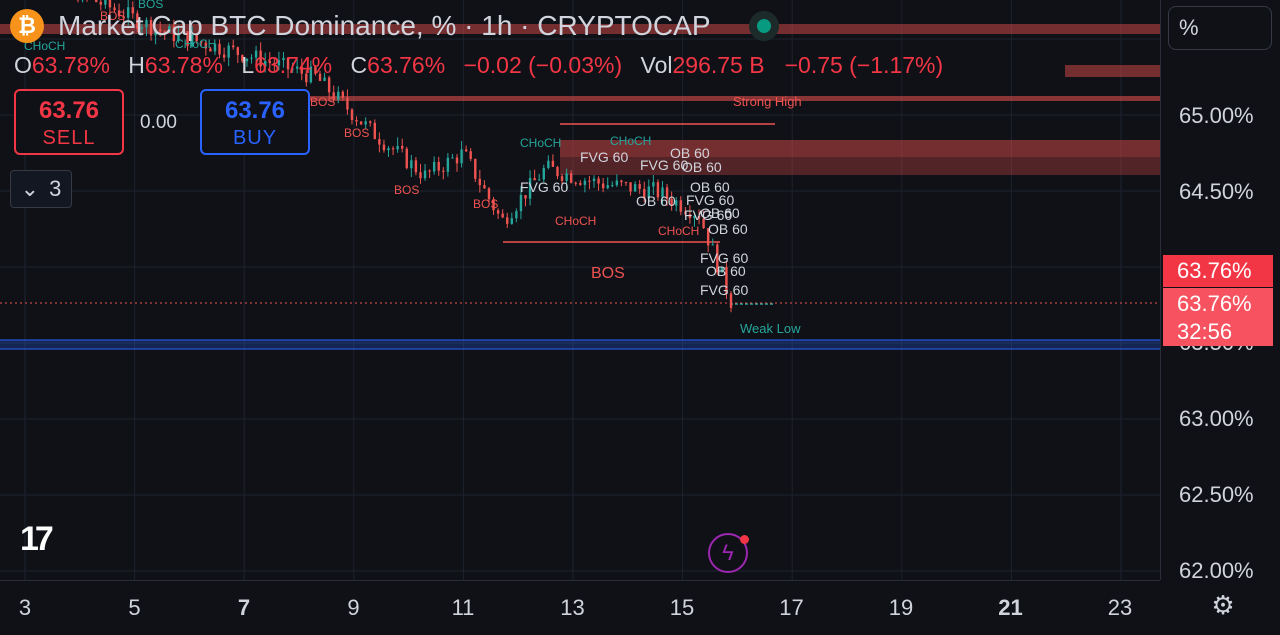  What do you see at coordinates (1216, 192) in the screenshot?
I see `price-axis-label: 64.50%` at bounding box center [1216, 192].